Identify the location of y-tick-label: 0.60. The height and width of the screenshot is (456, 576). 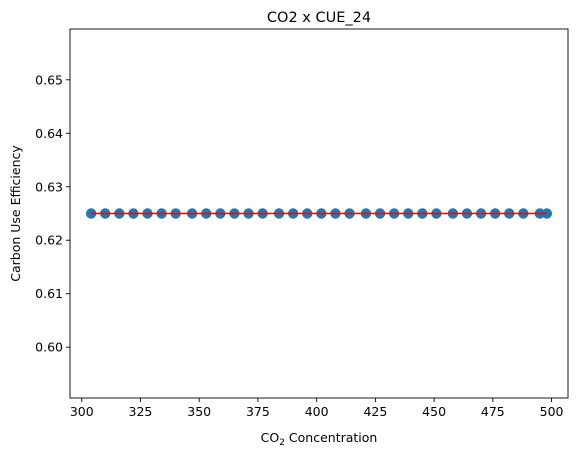
(49, 347).